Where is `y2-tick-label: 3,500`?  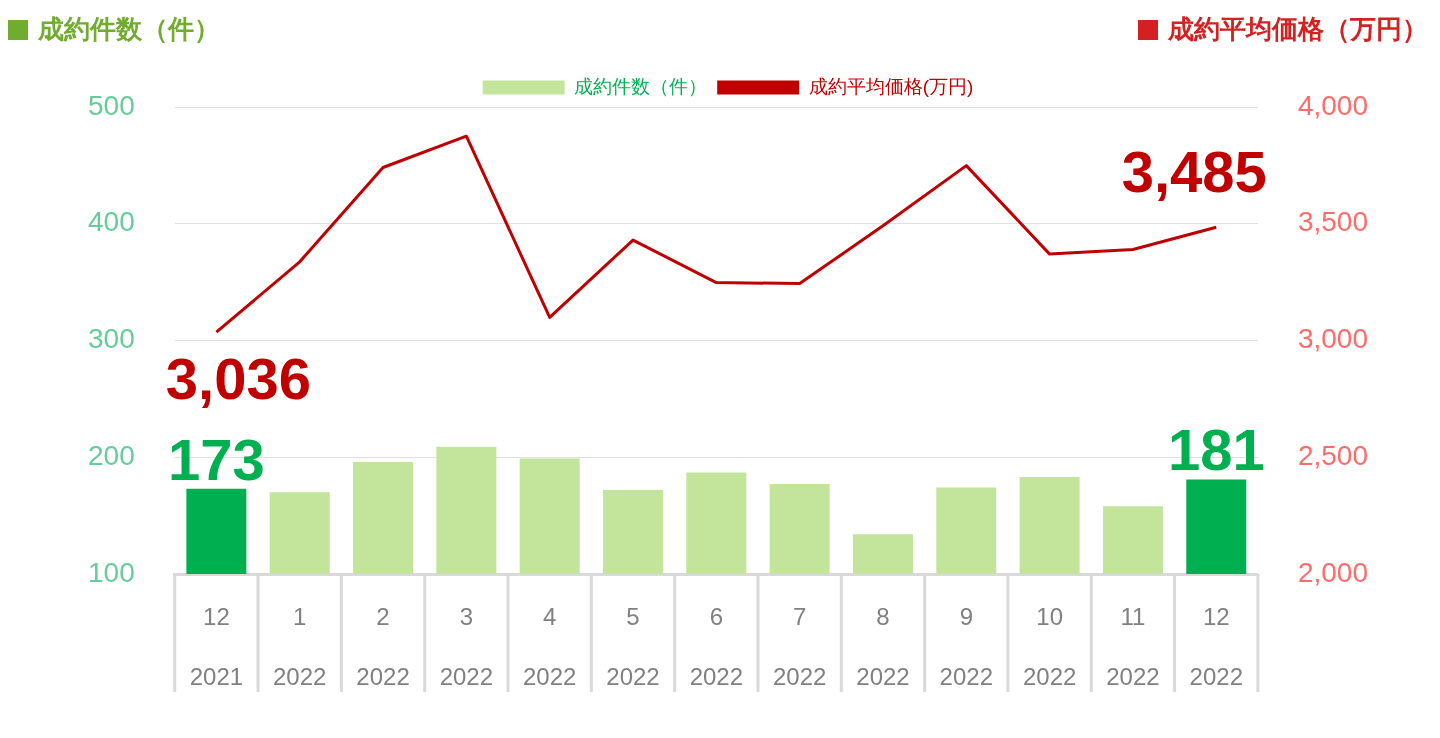 y2-tick-label: 3,500 is located at coordinates (1333, 222).